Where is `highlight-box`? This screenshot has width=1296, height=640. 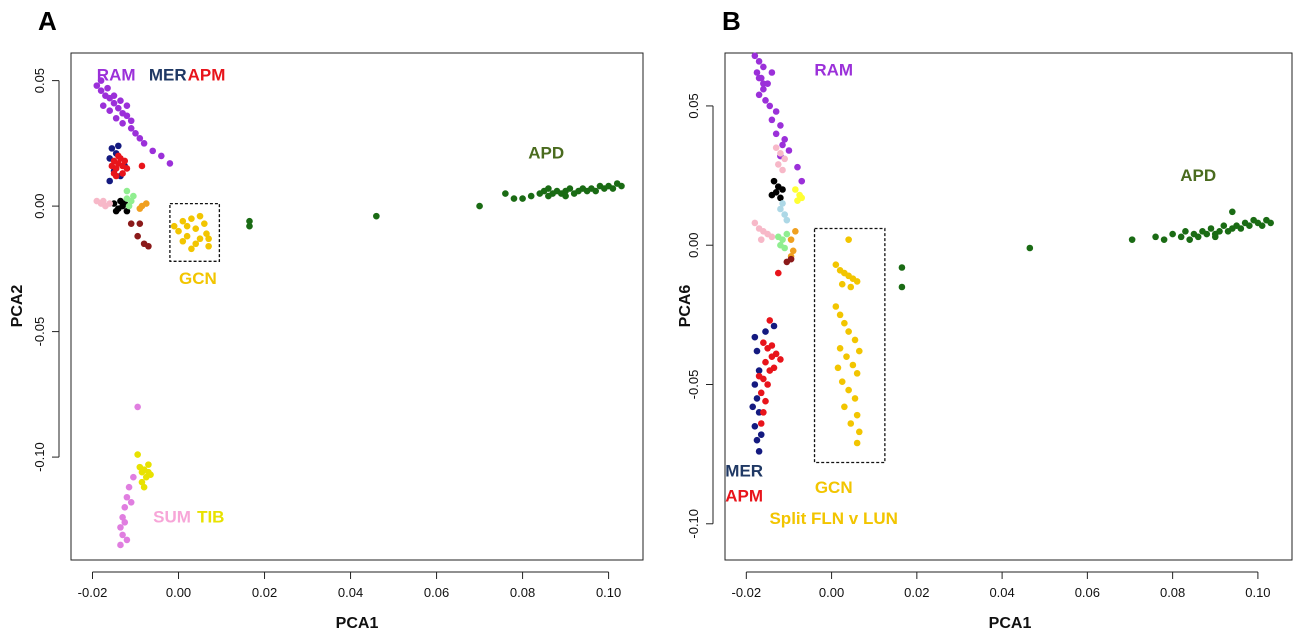
highlight-box is located at coordinates (195, 232).